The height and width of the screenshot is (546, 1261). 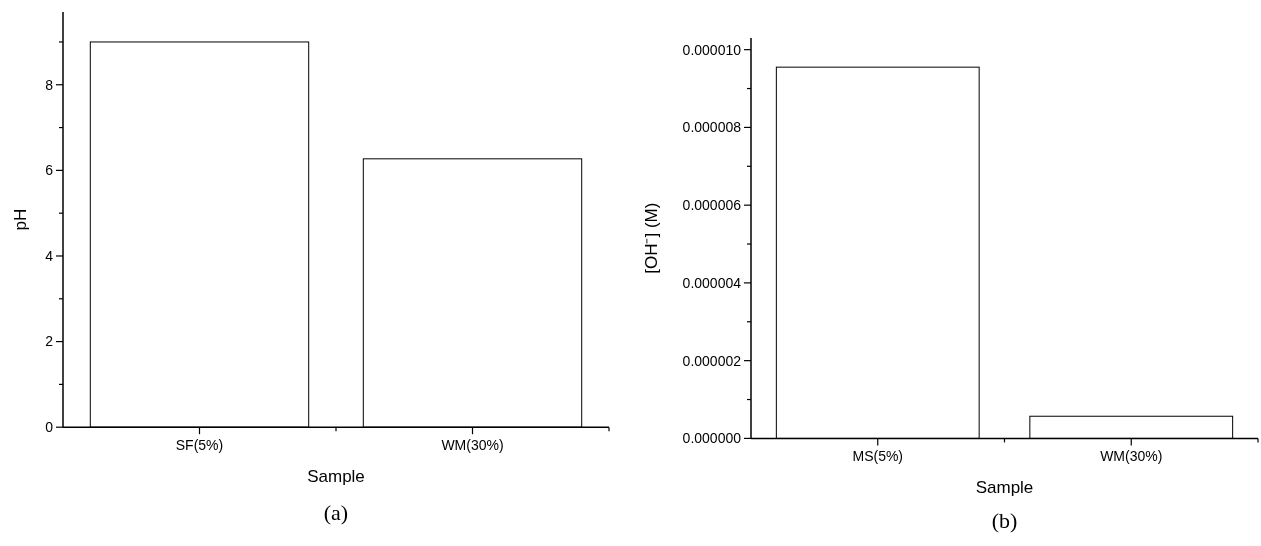 What do you see at coordinates (712, 360) in the screenshot?
I see `y-tick-label: 0.000002` at bounding box center [712, 360].